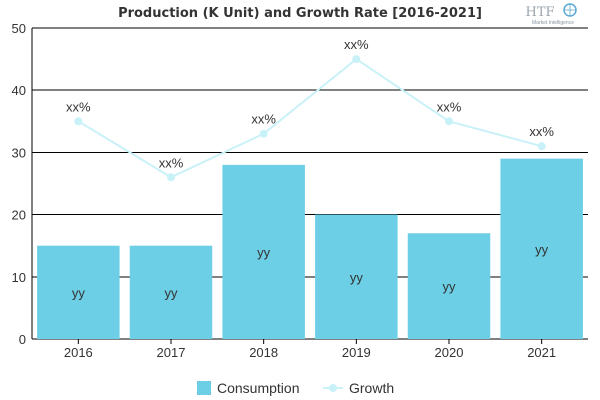 This screenshot has width=600, height=400. Describe the element at coordinates (19, 215) in the screenshot. I see `y-tick-label: 20` at that location.